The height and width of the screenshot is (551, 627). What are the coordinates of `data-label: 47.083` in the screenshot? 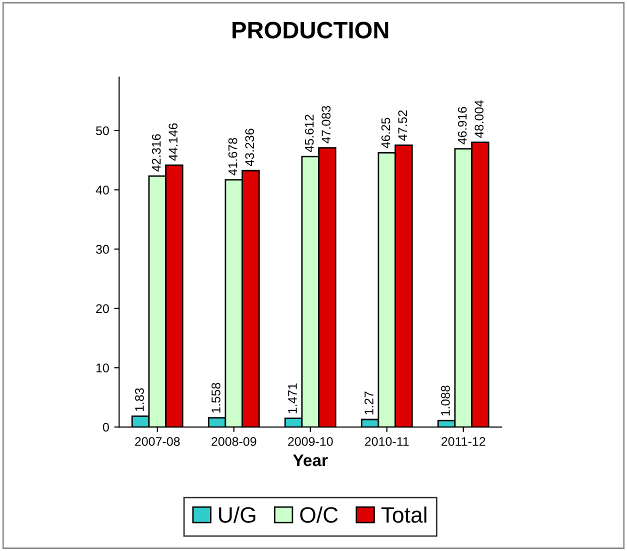 It's located at (326, 125).